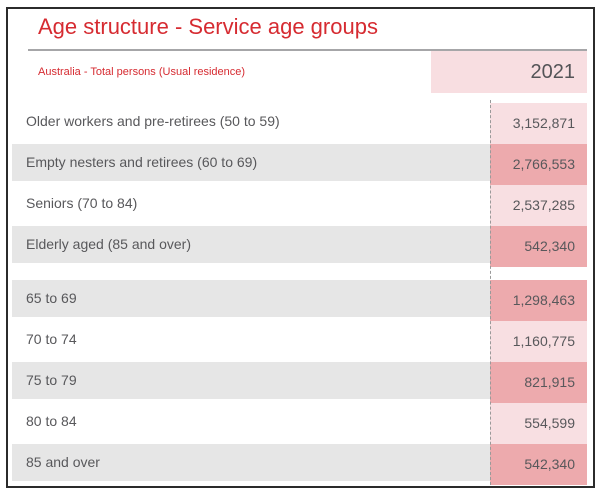 This screenshot has height=493, width=602. I want to click on title-divider, so click(307, 50).